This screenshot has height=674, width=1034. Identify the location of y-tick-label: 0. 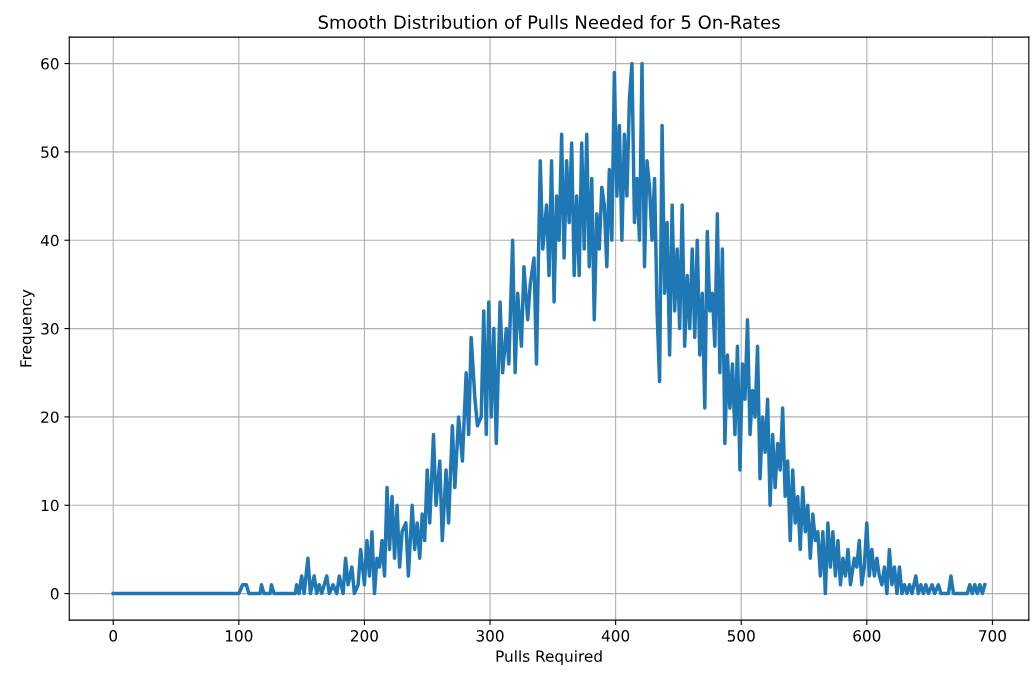
(54, 594).